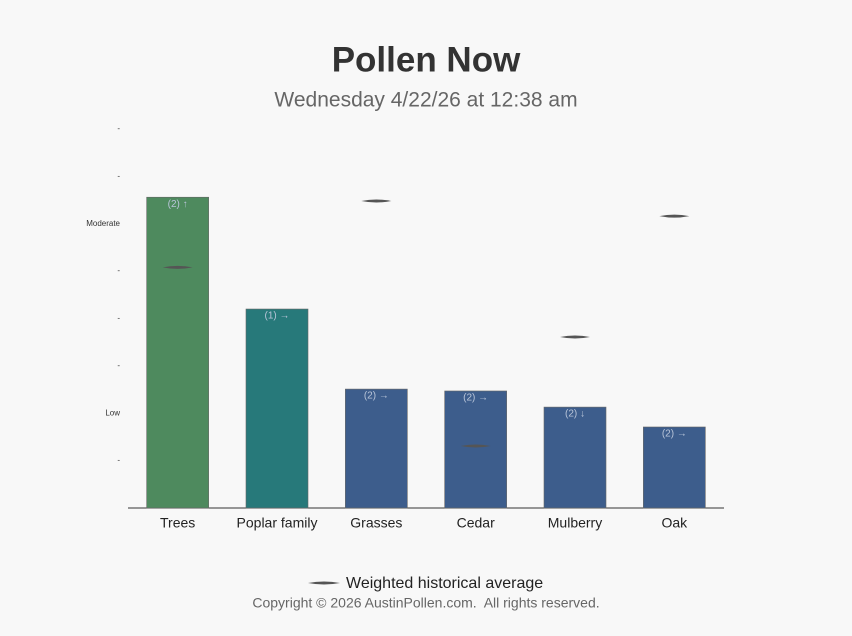 Image resolution: width=852 pixels, height=636 pixels. Describe the element at coordinates (177, 523) in the screenshot. I see `x-tick-label: Trees` at that location.